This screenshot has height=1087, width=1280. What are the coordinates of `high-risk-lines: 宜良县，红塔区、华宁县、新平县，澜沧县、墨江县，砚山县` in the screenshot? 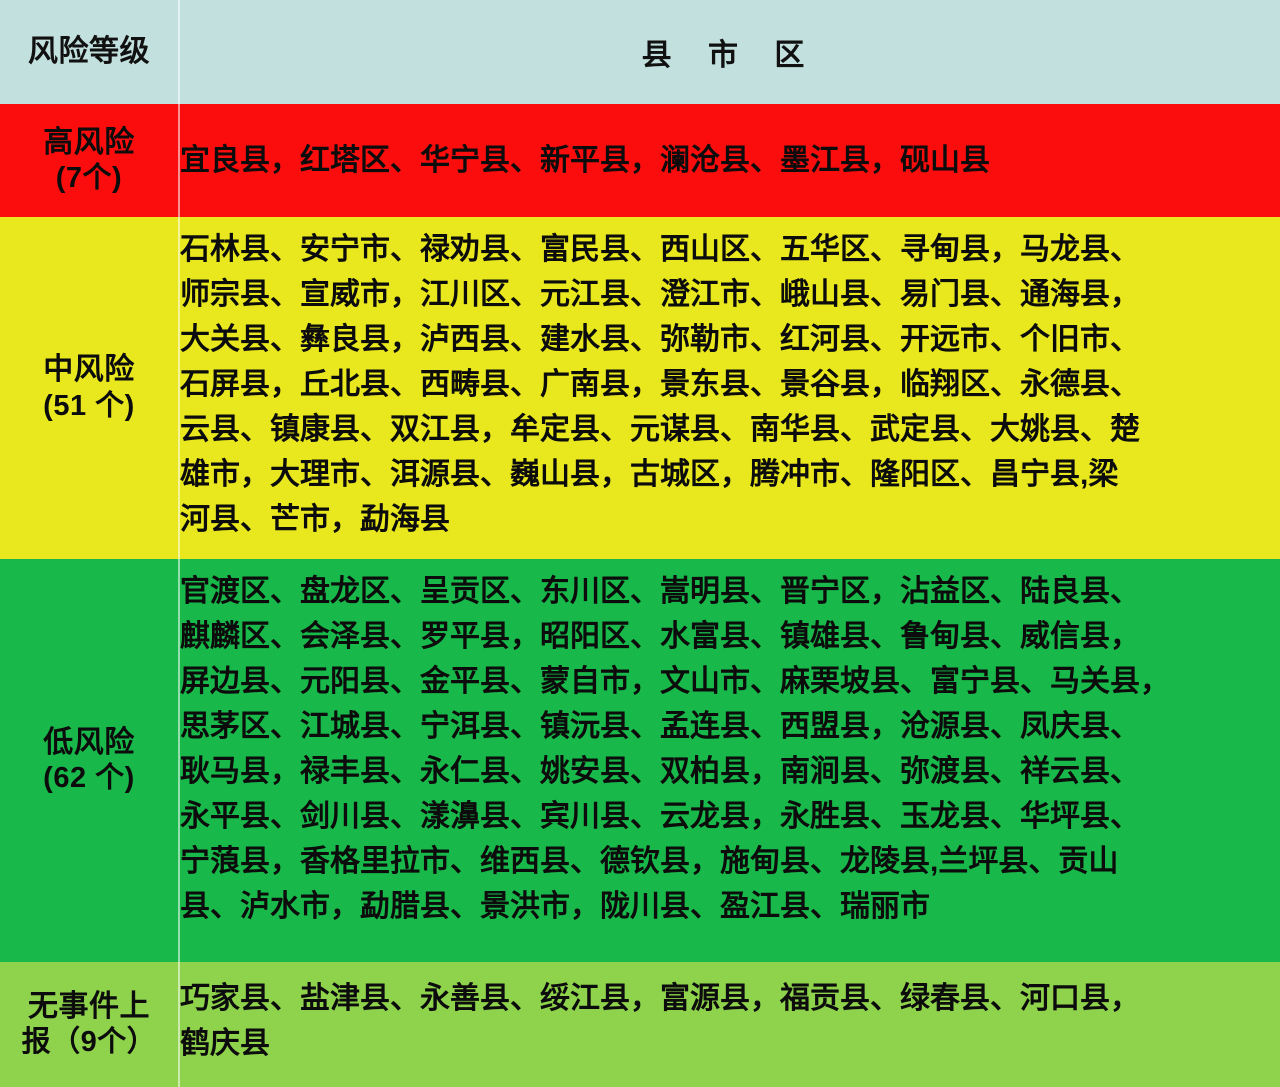 It's located at (730, 160).